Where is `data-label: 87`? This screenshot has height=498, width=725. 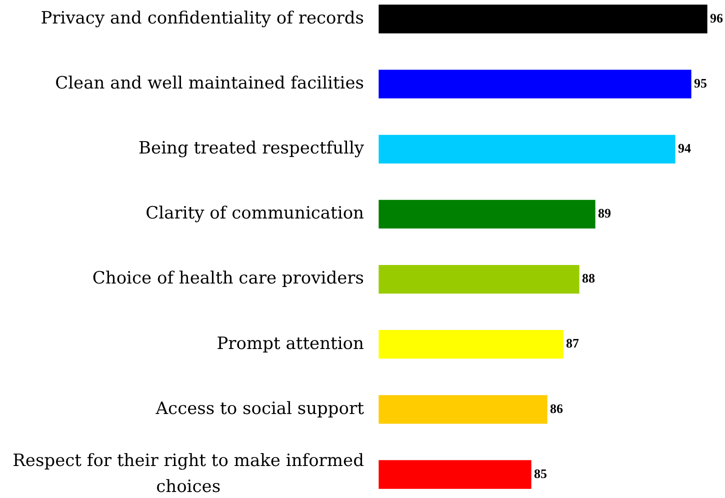 data-label: 87 is located at coordinates (573, 343).